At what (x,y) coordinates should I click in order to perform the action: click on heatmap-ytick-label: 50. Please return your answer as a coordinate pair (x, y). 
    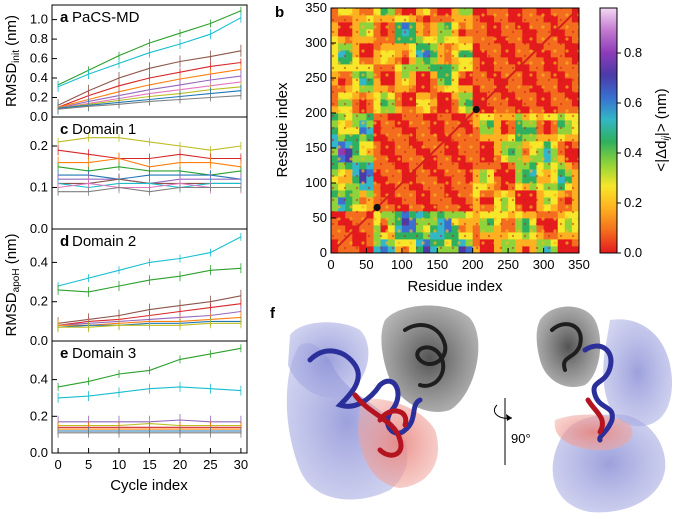
    Looking at the image, I should click on (320, 217).